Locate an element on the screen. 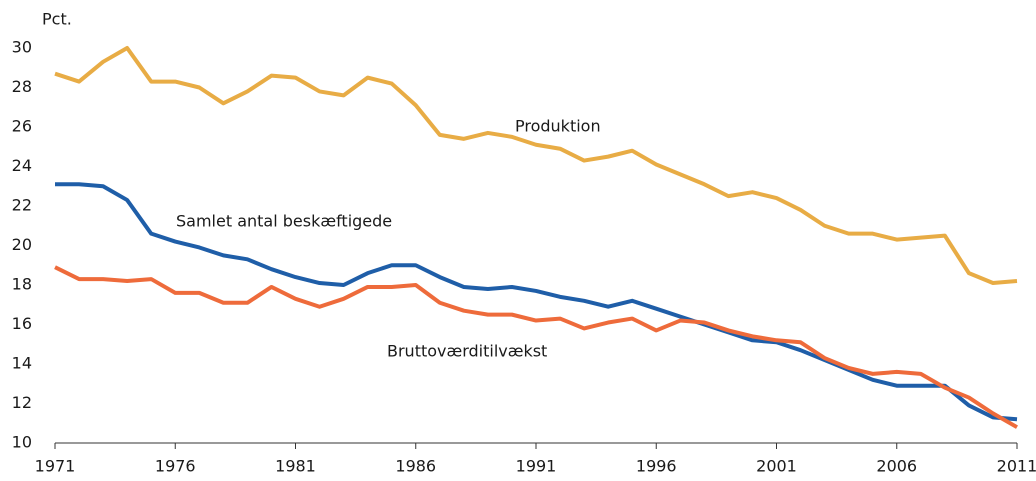  annotation: Samlet antal beskæftigede is located at coordinates (284, 221).